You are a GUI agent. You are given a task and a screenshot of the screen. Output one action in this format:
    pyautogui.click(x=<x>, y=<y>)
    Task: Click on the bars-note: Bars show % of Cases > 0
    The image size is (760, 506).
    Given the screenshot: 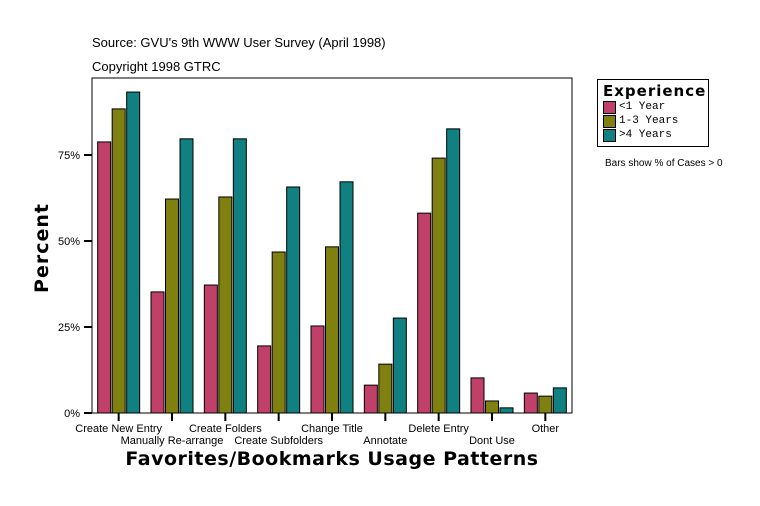 What is the action you would take?
    pyautogui.click(x=664, y=163)
    